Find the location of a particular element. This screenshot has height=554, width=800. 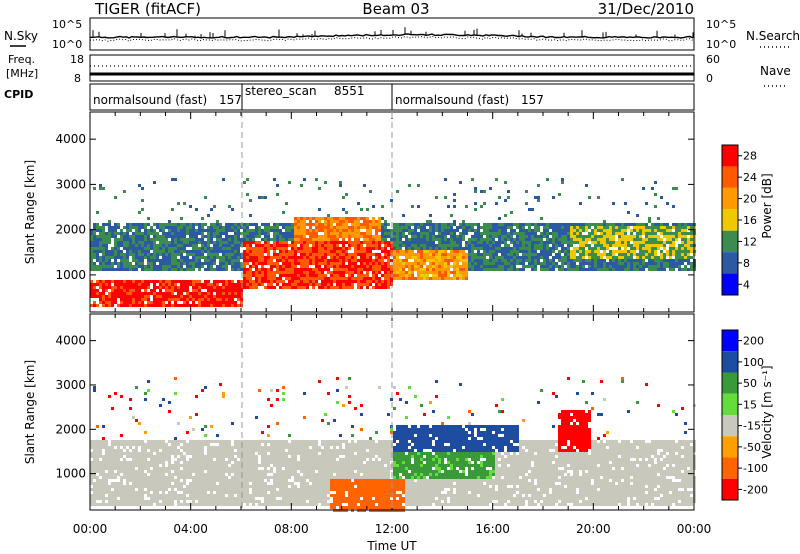

freq-left-tick-top: 18 is located at coordinates (77, 59).